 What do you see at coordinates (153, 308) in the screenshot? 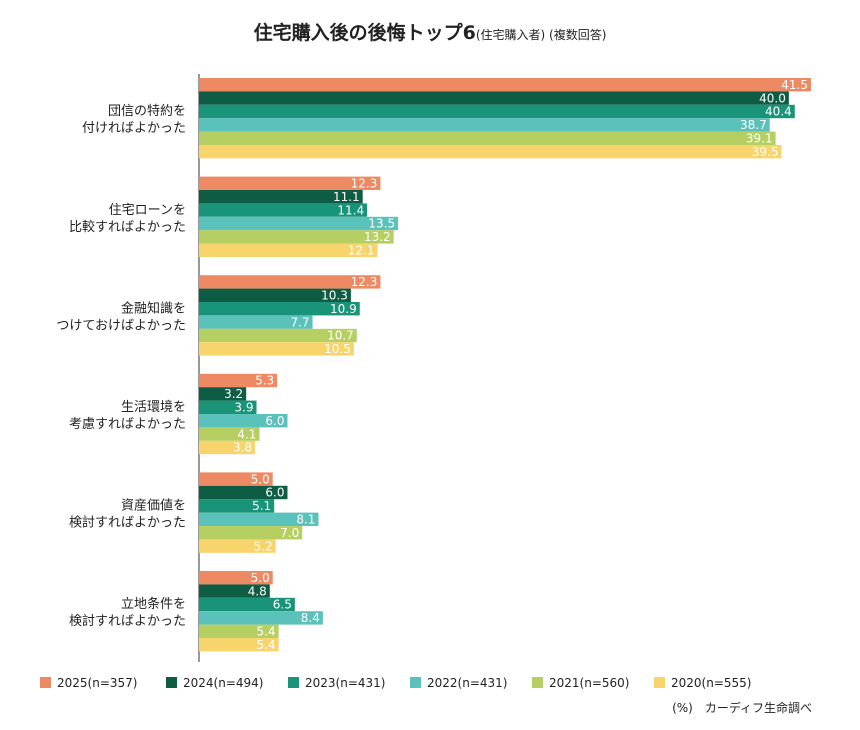
I see `category-label: 金融知識を` at bounding box center [153, 308].